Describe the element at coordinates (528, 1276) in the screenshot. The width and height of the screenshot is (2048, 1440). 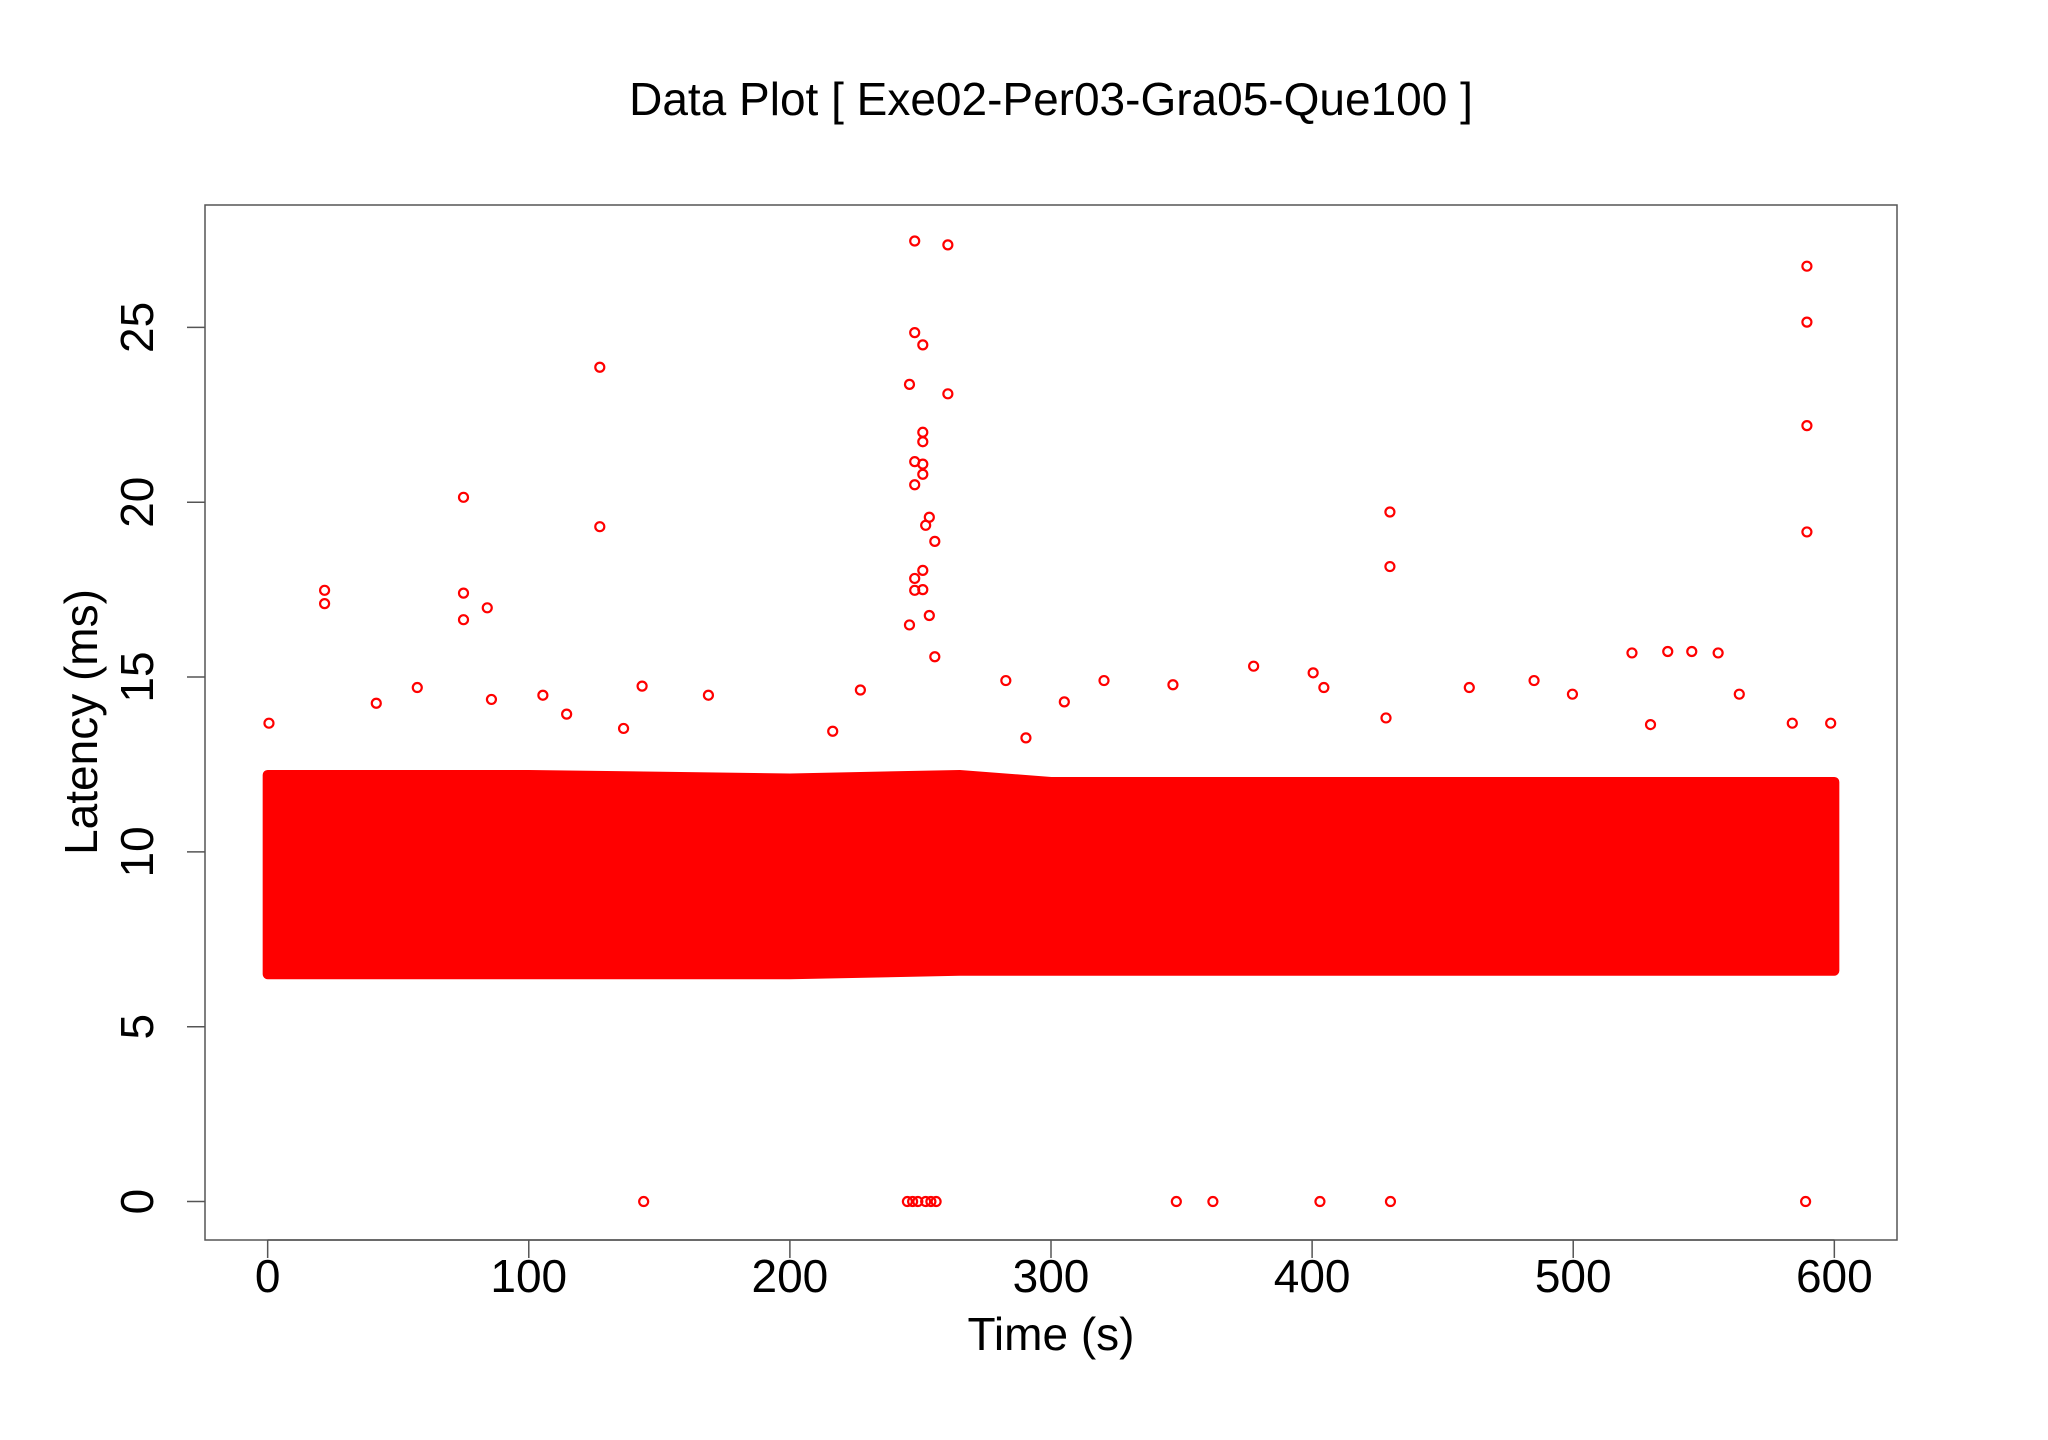
I see `x-tick-label: 100` at that location.